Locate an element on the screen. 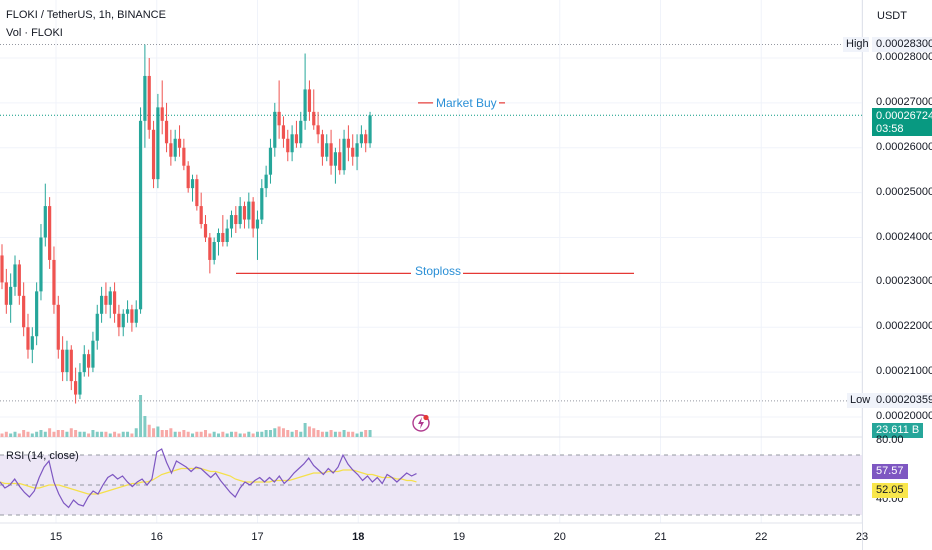 The width and height of the screenshot is (932, 550). rsi-band is located at coordinates (431, 485).